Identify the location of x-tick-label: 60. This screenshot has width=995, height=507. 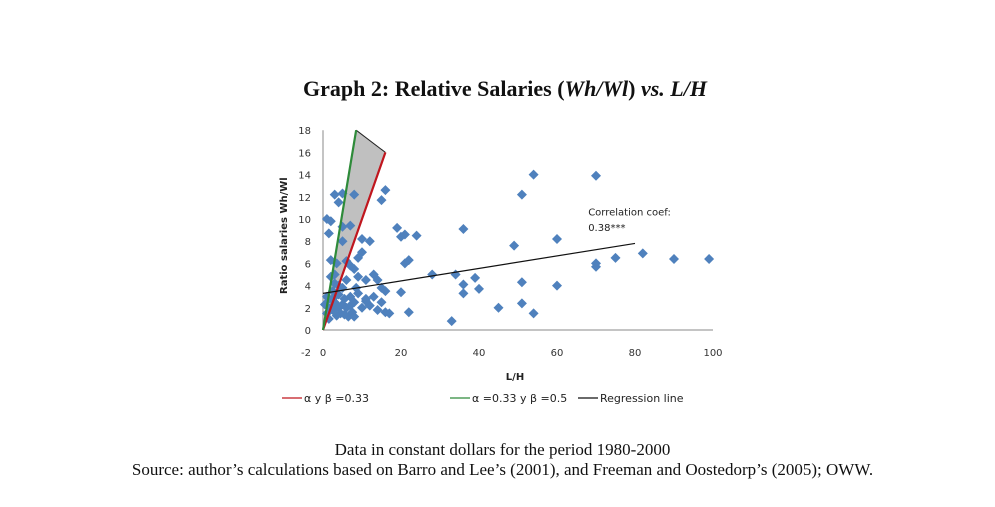
(557, 353).